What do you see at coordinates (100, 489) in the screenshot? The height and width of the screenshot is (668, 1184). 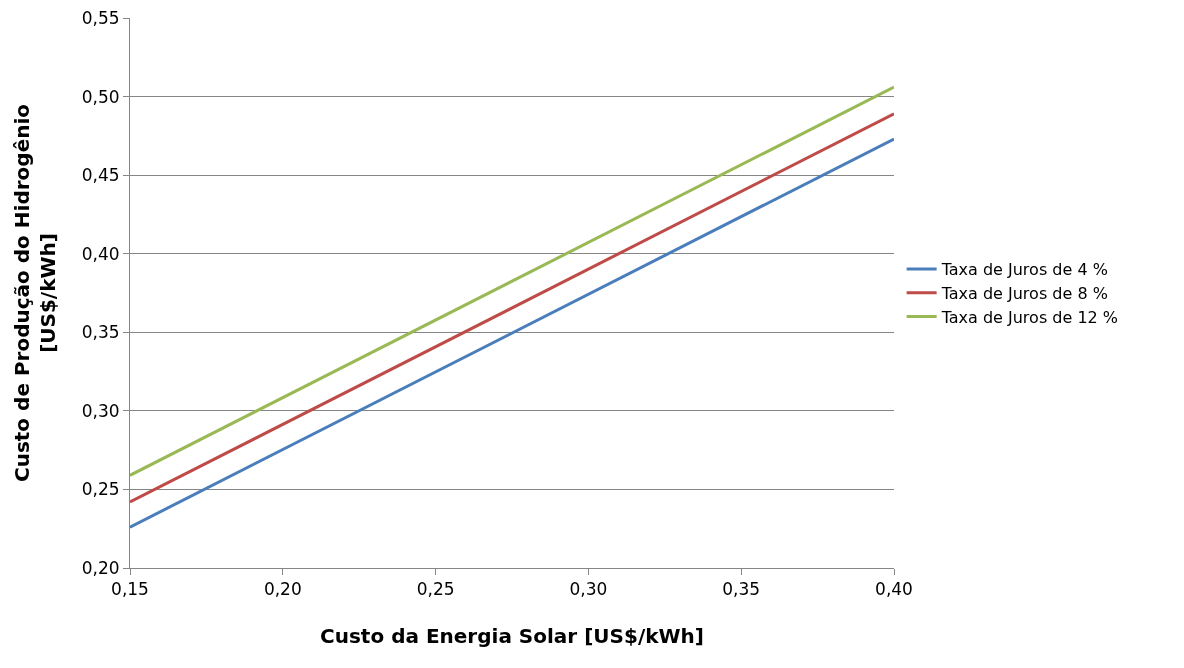 I see `y-tick-label: 0,25` at bounding box center [100, 489].